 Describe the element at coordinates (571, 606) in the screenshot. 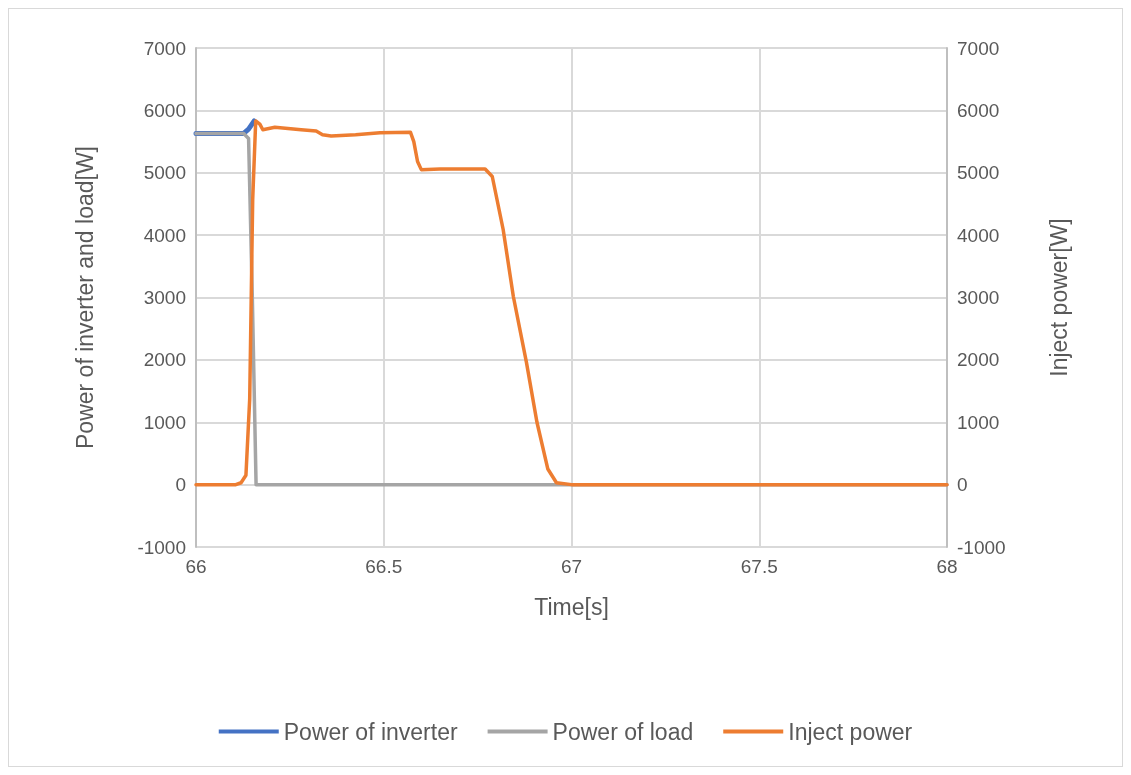

I see `x-axis-title: Time[s]` at that location.